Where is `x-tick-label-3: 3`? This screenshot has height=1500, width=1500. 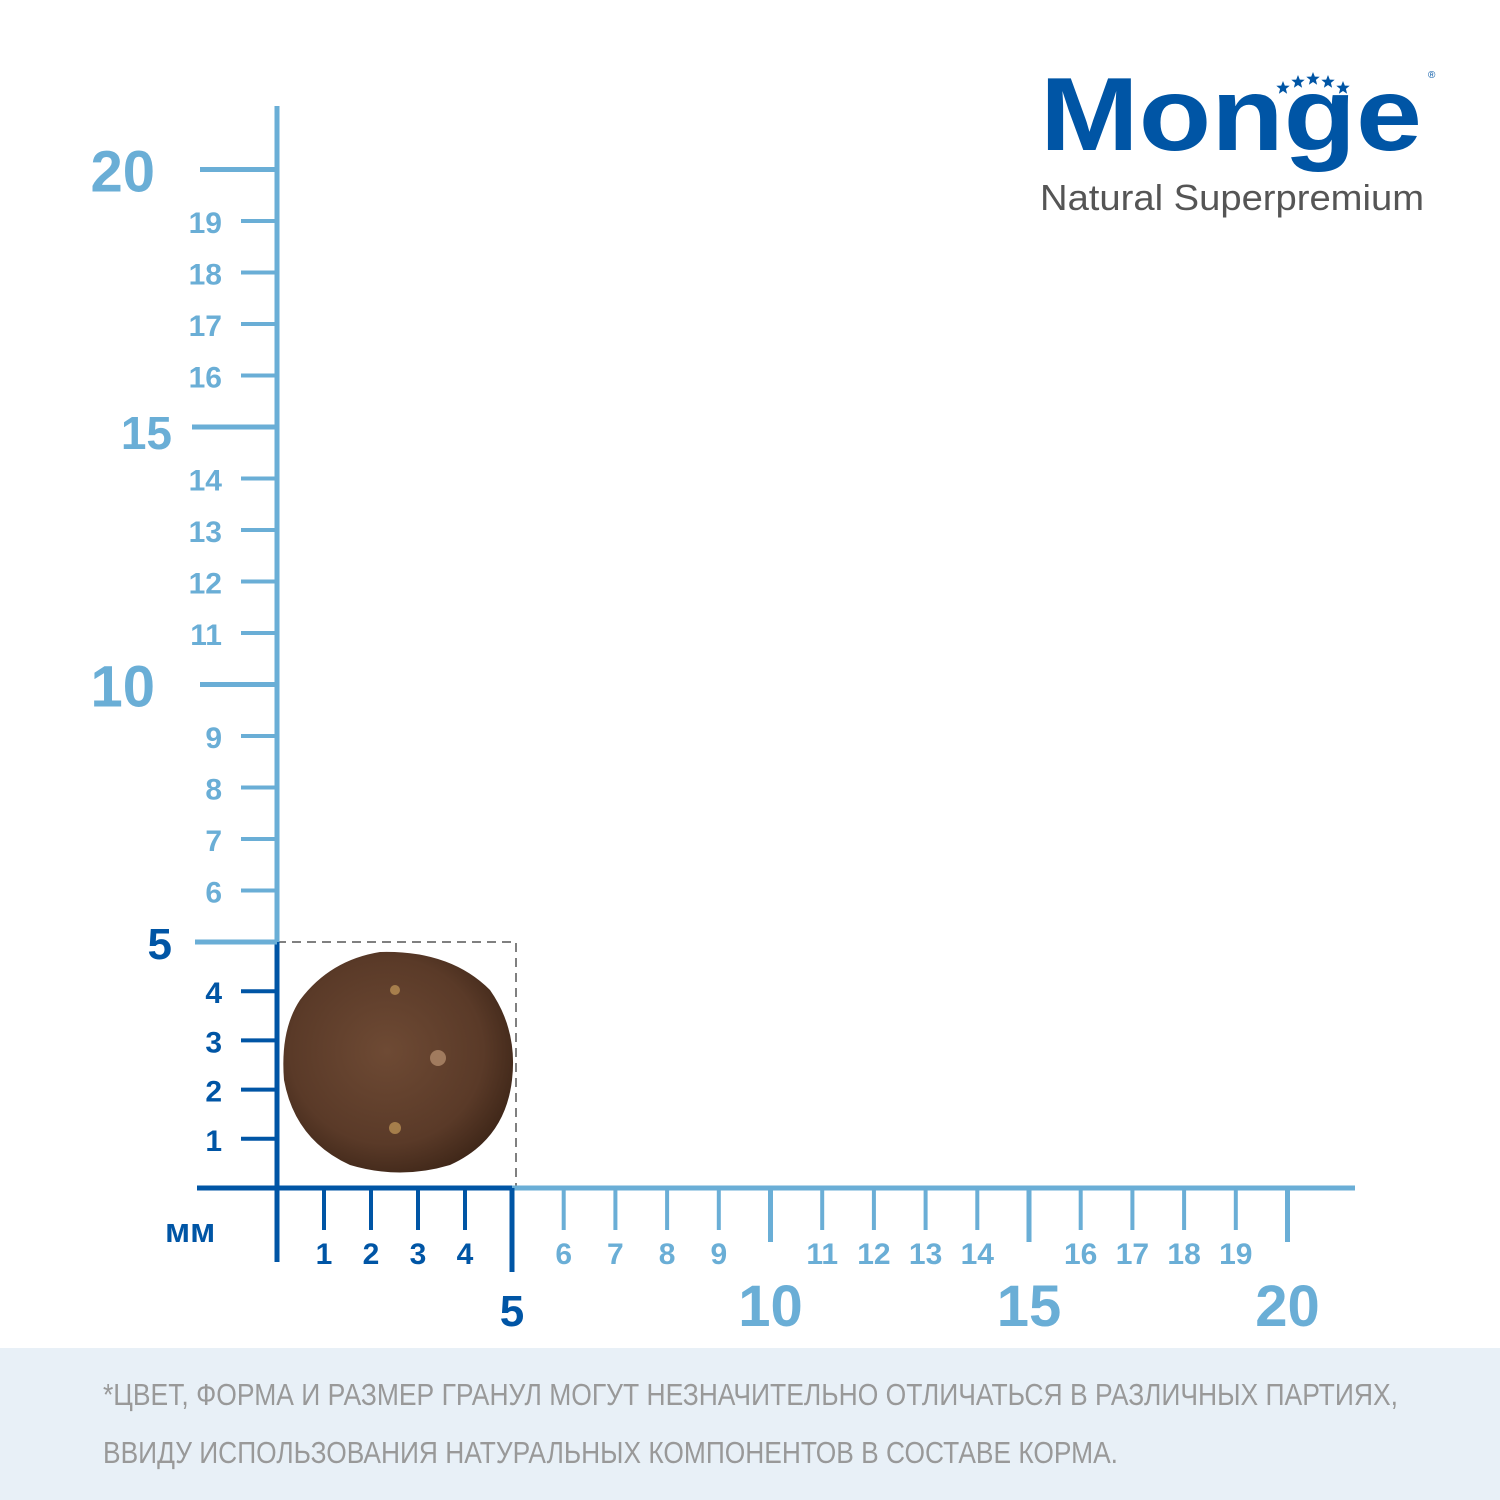 x-tick-label-3: 3 is located at coordinates (418, 1254).